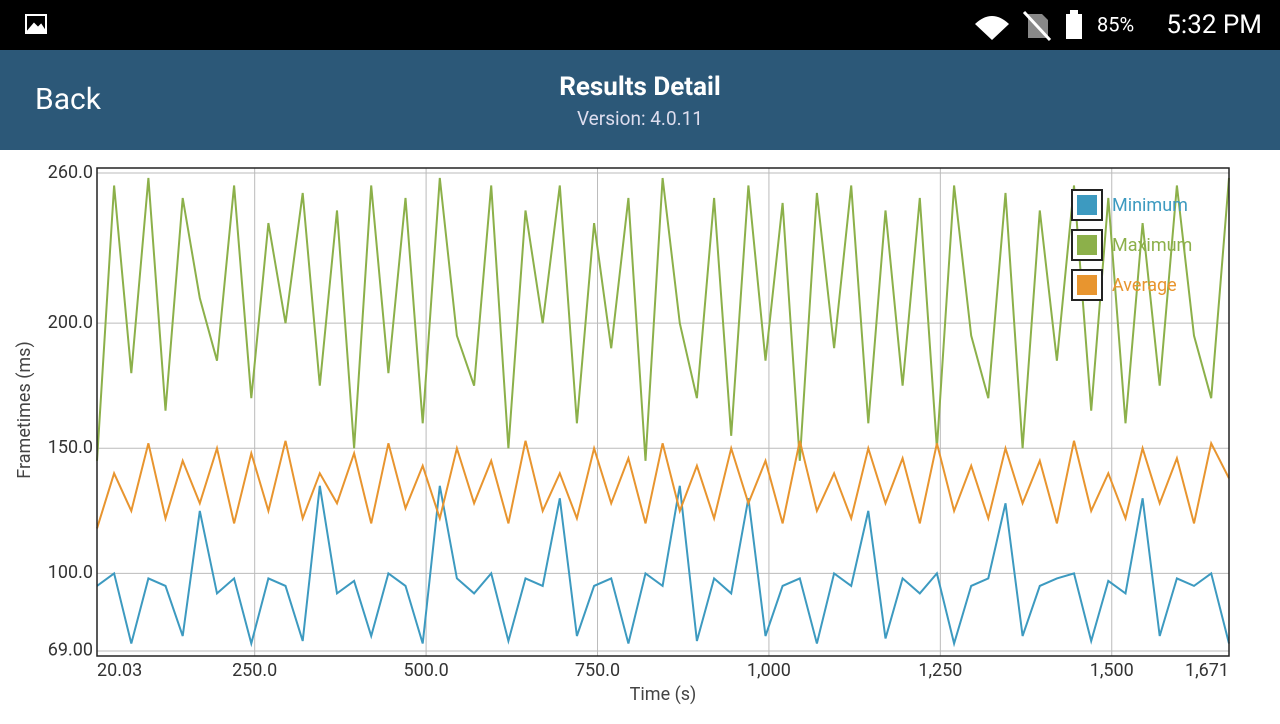 The height and width of the screenshot is (724, 1280). I want to click on y-tick-label: 69.00, so click(70, 650).